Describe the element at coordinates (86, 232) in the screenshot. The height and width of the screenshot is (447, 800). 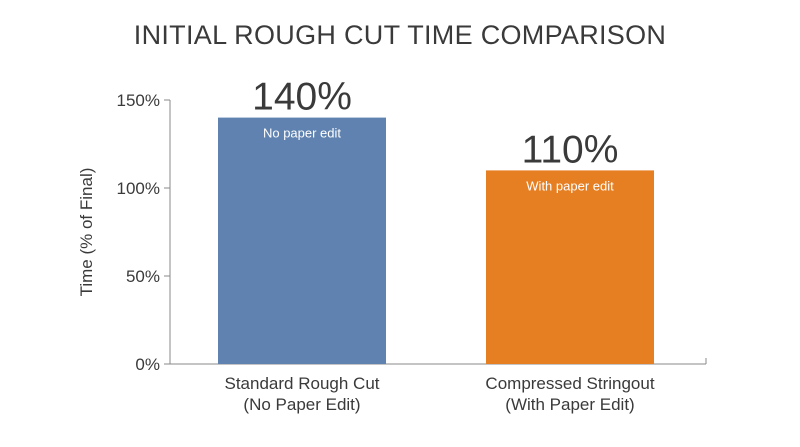
I see `y-axis-title: Time (% of Final)` at that location.